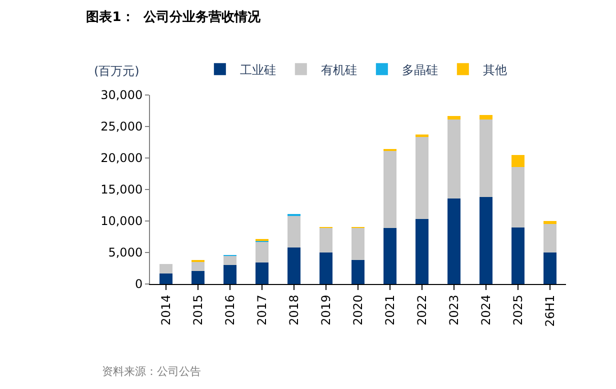  I want to click on x-tick-label: 2022, so click(421, 310).